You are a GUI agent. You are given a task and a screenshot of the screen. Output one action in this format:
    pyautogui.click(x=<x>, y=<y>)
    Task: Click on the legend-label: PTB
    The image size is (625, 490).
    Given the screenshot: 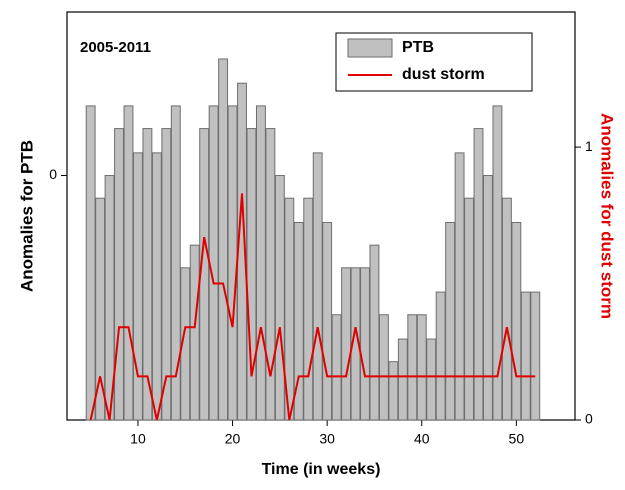 What is the action you would take?
    pyautogui.click(x=418, y=47)
    